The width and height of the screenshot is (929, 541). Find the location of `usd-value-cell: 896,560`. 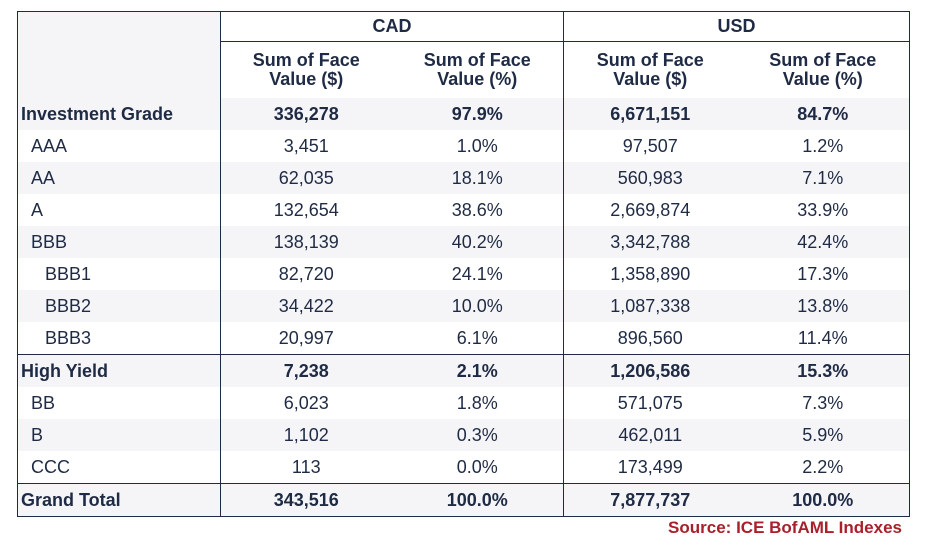

usd-value-cell: 896,560 is located at coordinates (650, 338).